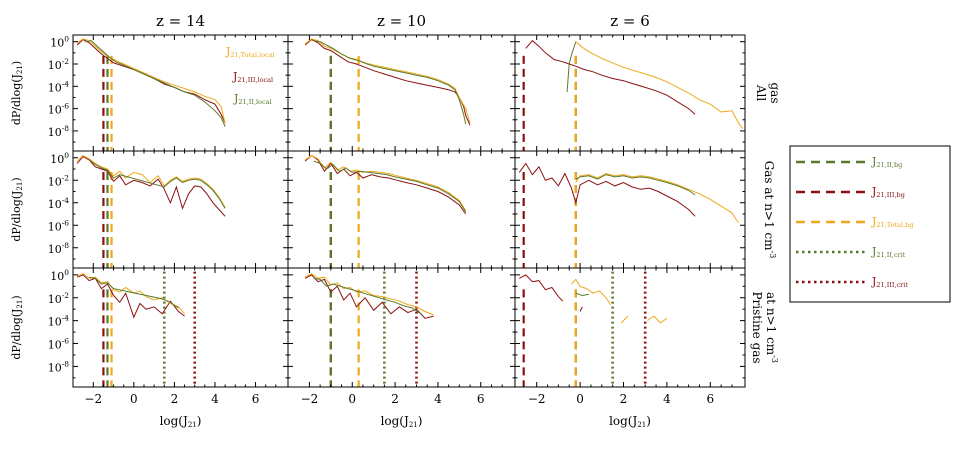 The width and height of the screenshot is (955, 453). Describe the element at coordinates (889, 282) in the screenshot. I see `legend-label: J21,III,crit` at that location.